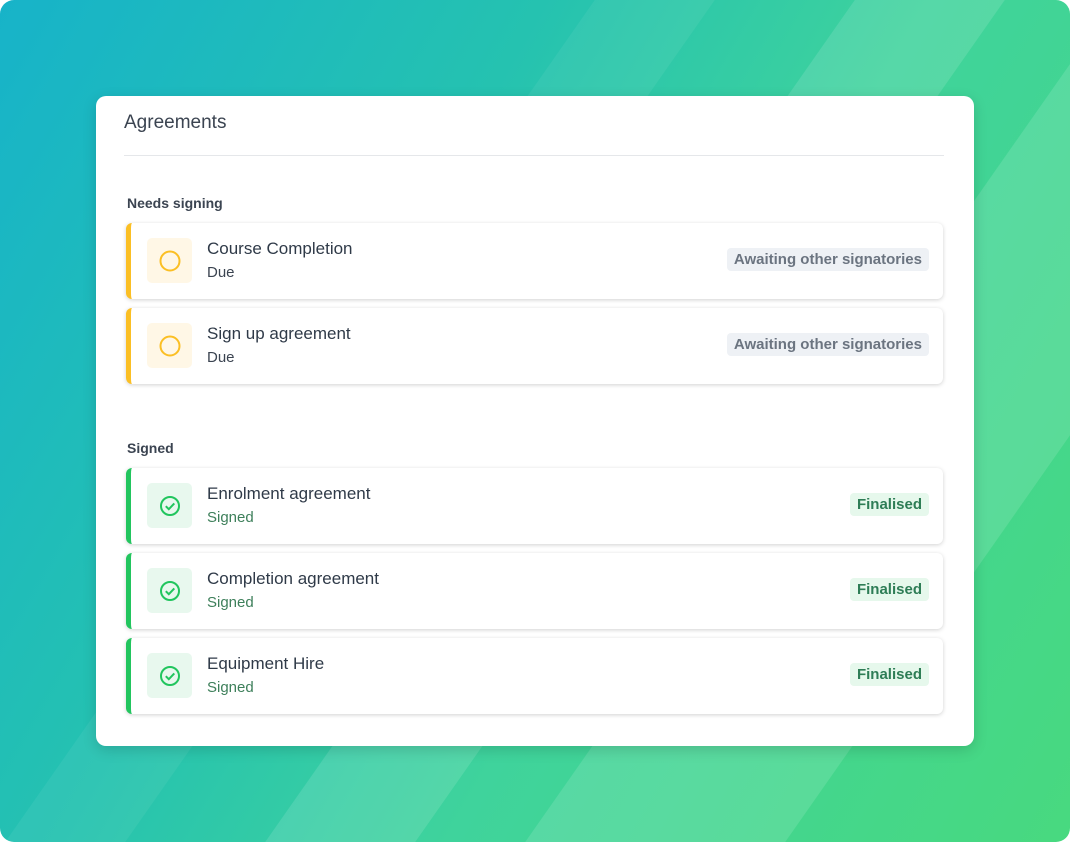 The width and height of the screenshot is (1070, 842). What do you see at coordinates (534, 506) in the screenshot?
I see `agreement-item: Enrolment agreement Signed Finalised` at bounding box center [534, 506].